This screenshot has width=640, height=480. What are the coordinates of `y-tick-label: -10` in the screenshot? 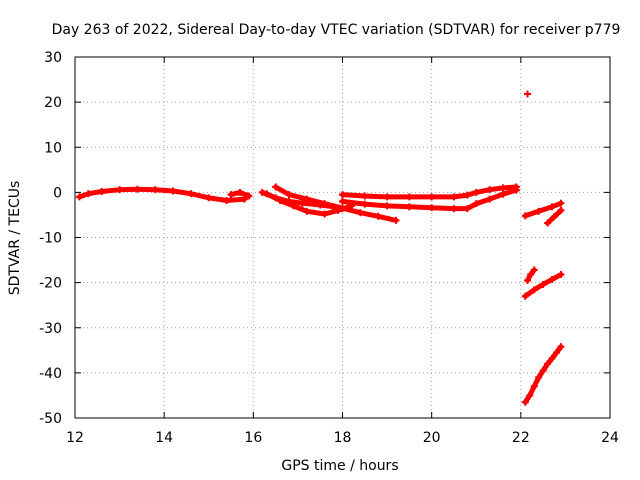 It's located at (50, 239).